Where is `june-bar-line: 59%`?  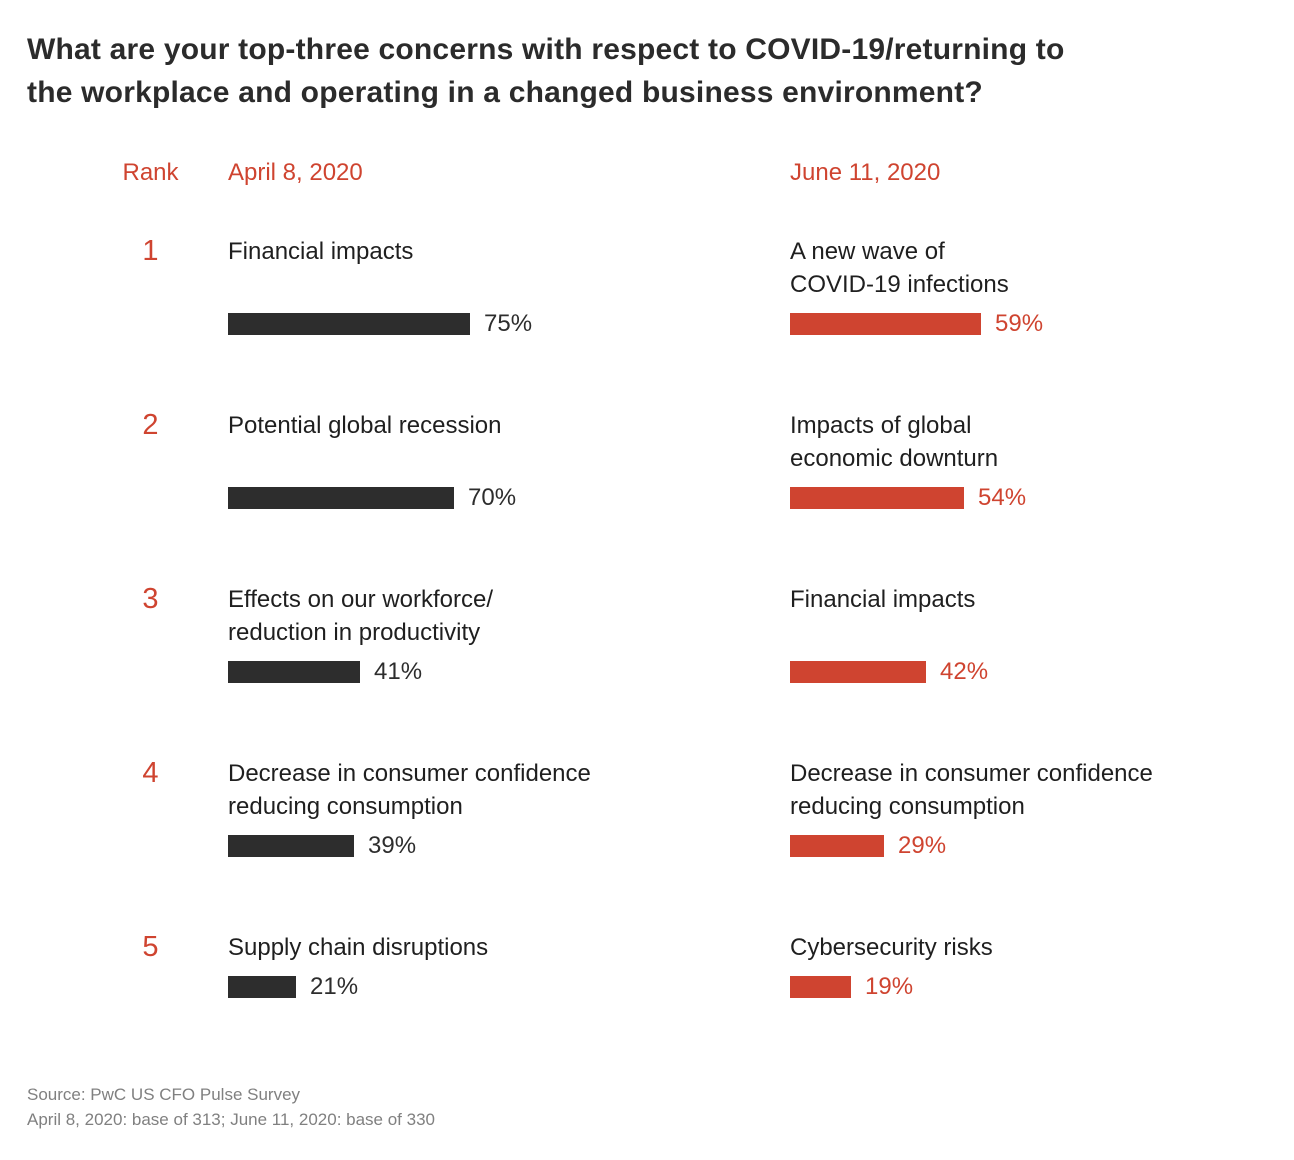
june-bar-line: 59% is located at coordinates (1028, 323).